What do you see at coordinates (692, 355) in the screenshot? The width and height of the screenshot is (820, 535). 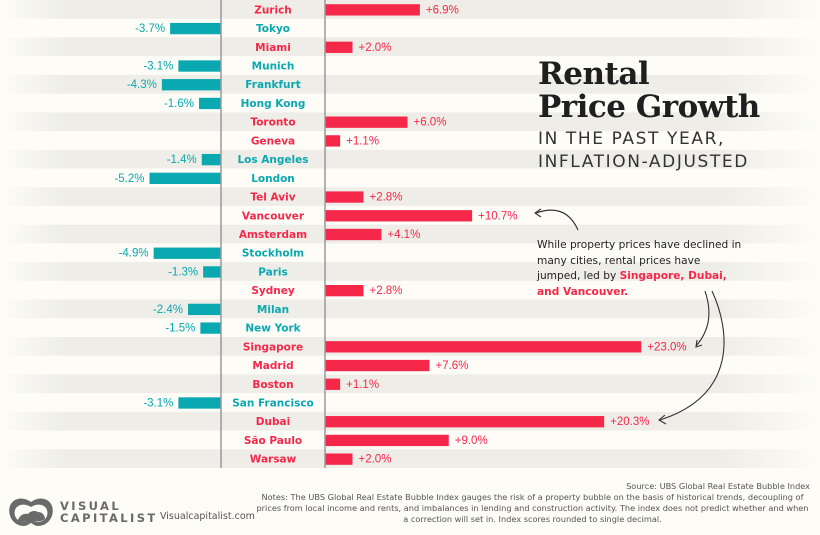 I see `arrow-to-dubai` at bounding box center [692, 355].